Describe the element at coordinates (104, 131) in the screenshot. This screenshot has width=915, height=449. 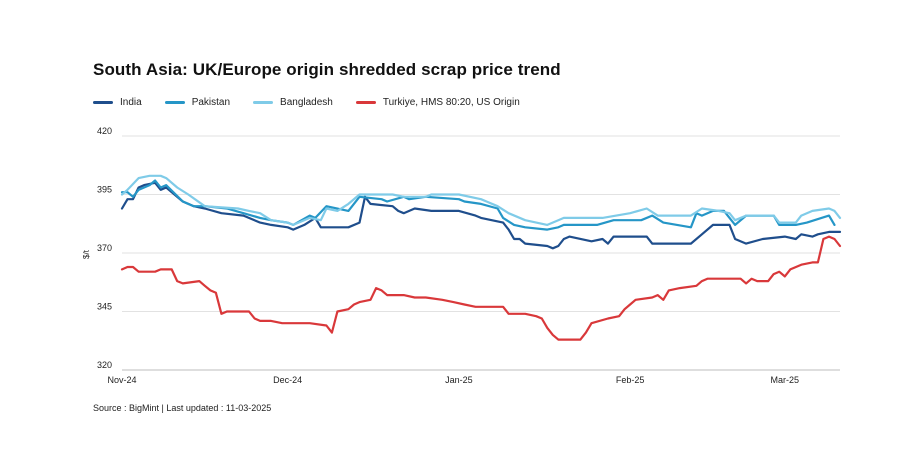
I see `y-tick-label: 420` at that location.